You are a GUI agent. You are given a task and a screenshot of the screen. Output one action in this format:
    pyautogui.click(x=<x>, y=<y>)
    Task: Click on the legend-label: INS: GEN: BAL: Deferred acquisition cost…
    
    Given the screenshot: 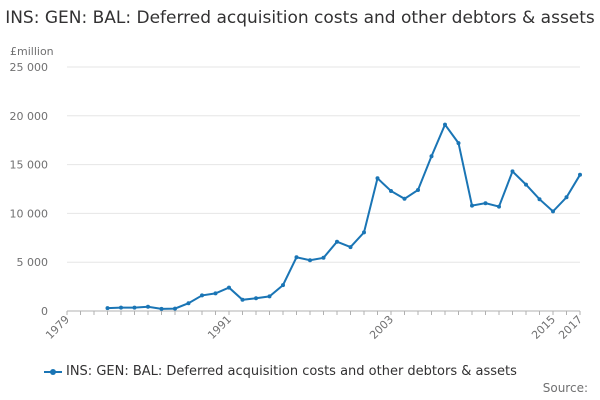 What is the action you would take?
    pyautogui.click(x=291, y=371)
    